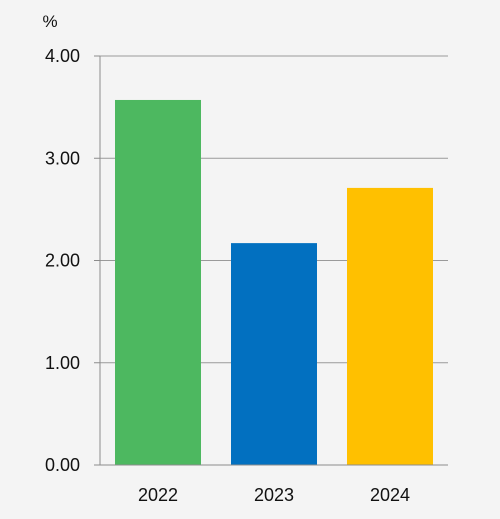 This screenshot has height=519, width=500. What do you see at coordinates (62, 56) in the screenshot?
I see `y-tick-label: 4.00` at bounding box center [62, 56].